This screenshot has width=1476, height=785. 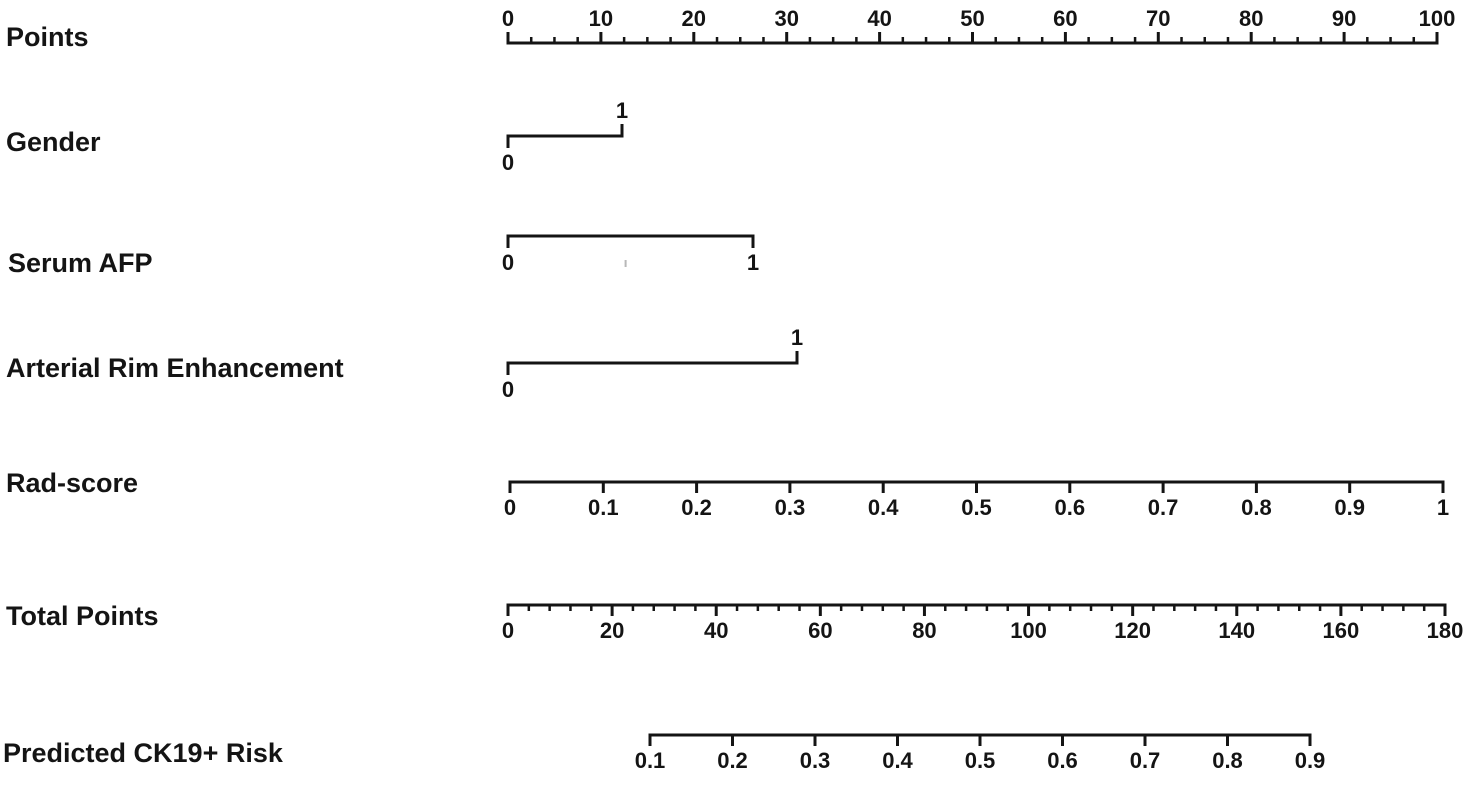 I want to click on axis-row-label: Points, so click(x=47, y=37).